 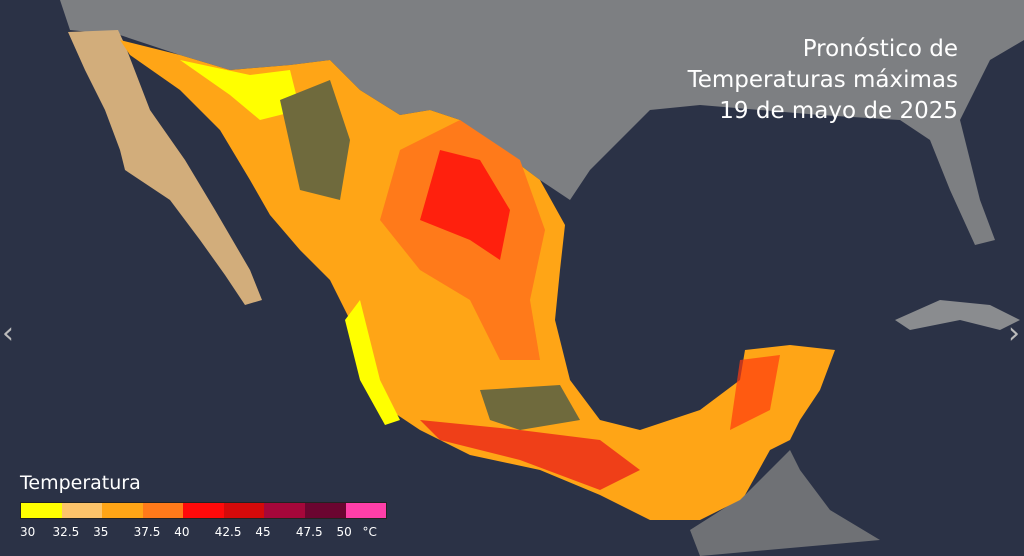 I want to click on legend-tick: 40, so click(x=182, y=532).